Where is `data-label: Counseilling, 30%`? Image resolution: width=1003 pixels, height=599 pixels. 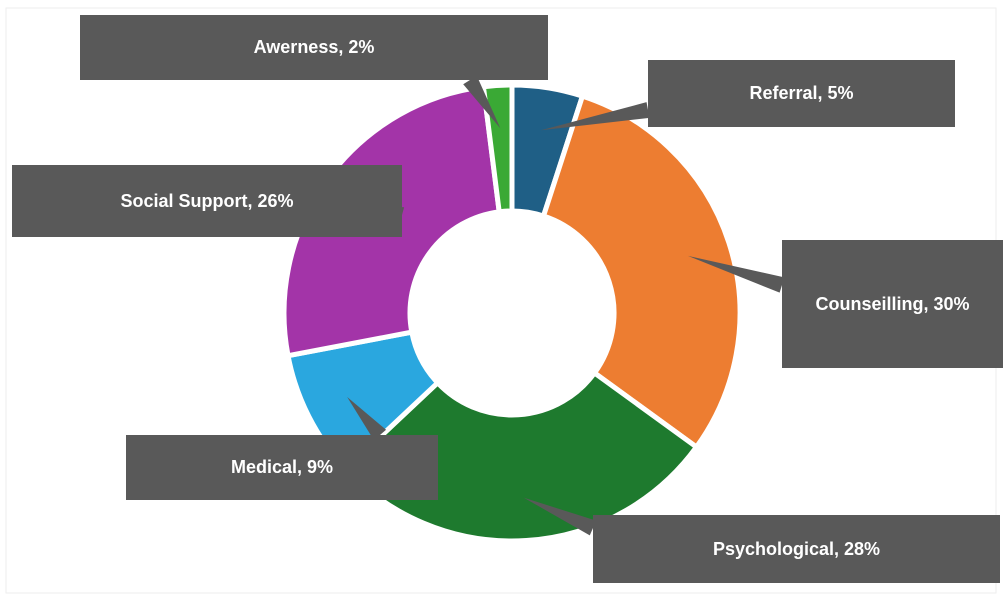 data-label: Counseilling, 30% is located at coordinates (892, 304).